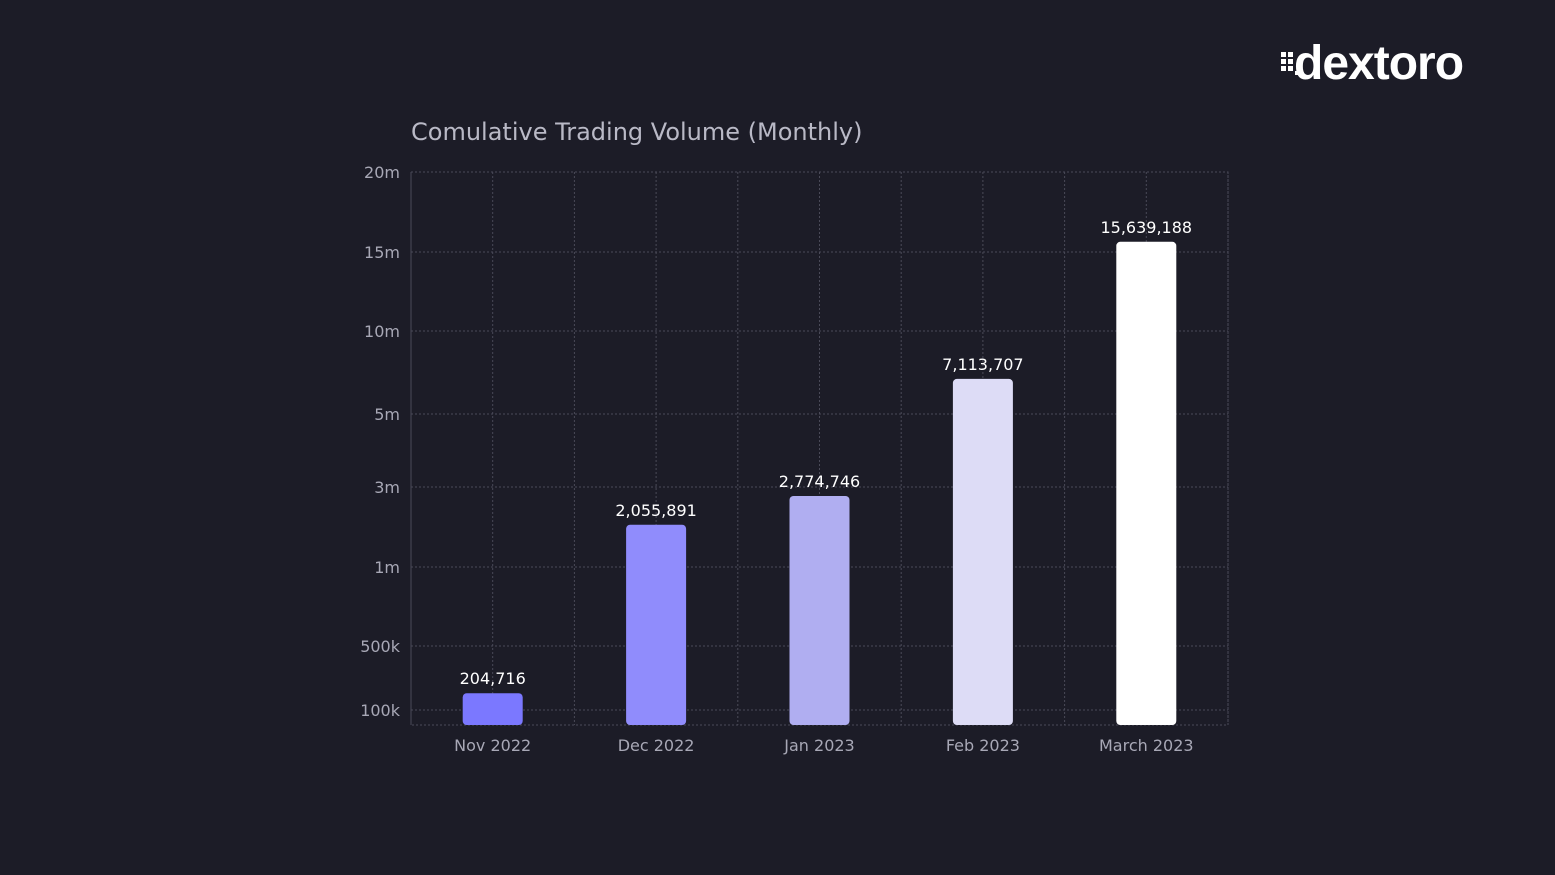 This screenshot has width=1555, height=875. I want to click on y-tick-label: 5m, so click(387, 414).